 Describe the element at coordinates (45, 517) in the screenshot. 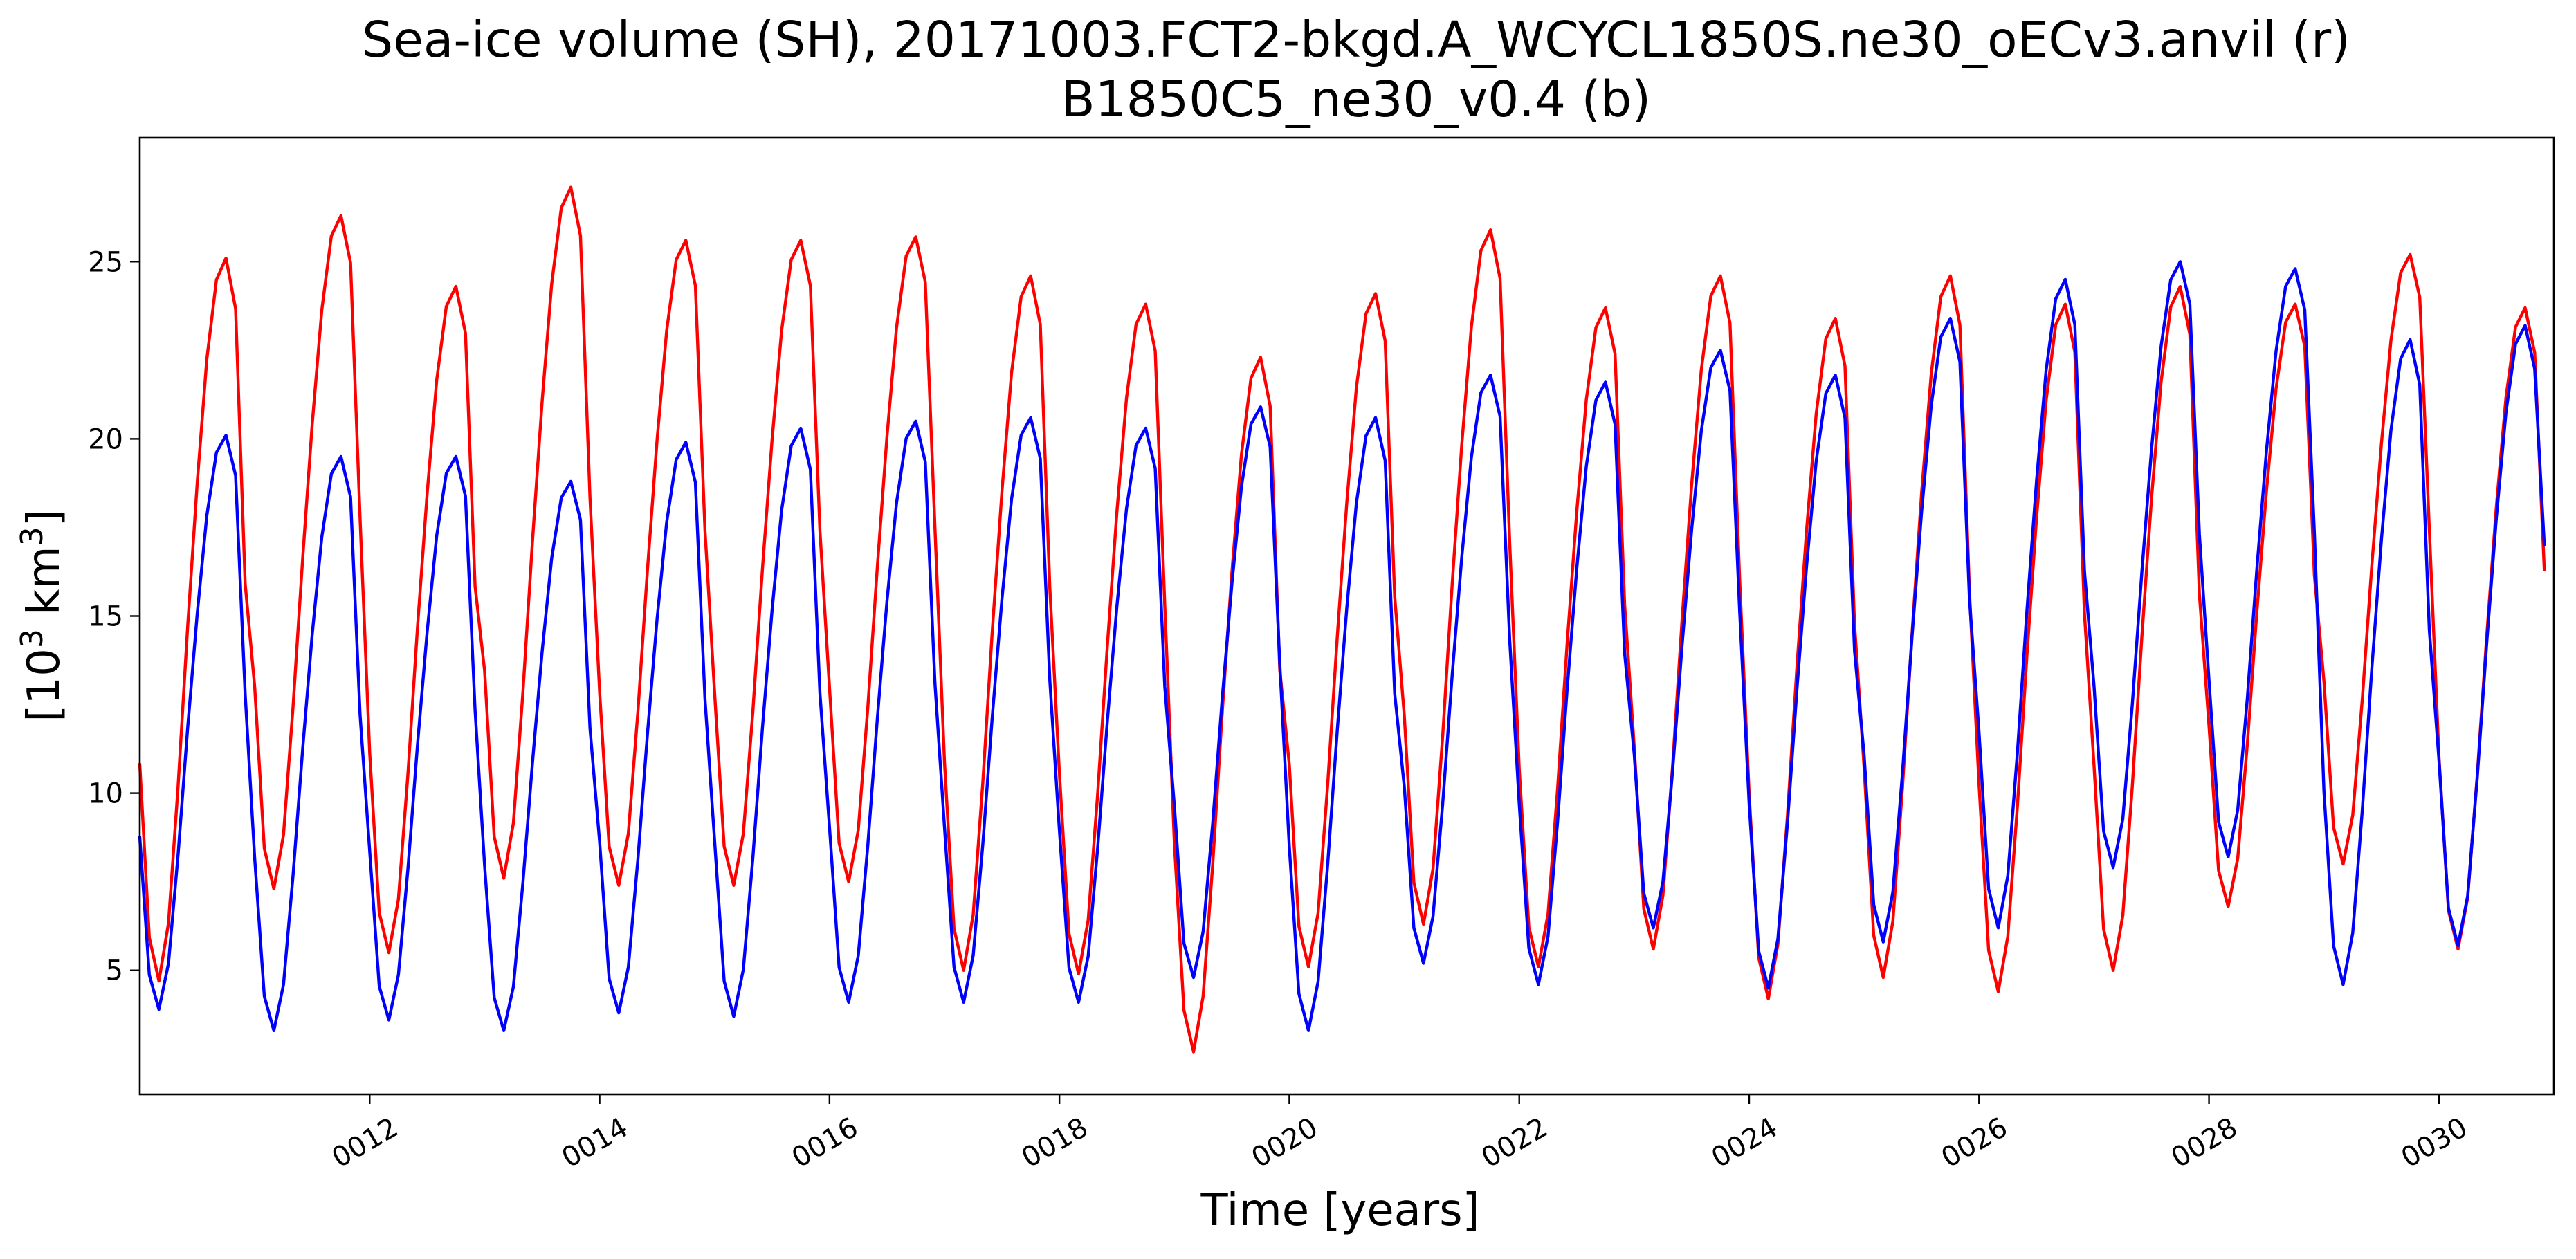

I see `y-axis-label-end: ]` at that location.